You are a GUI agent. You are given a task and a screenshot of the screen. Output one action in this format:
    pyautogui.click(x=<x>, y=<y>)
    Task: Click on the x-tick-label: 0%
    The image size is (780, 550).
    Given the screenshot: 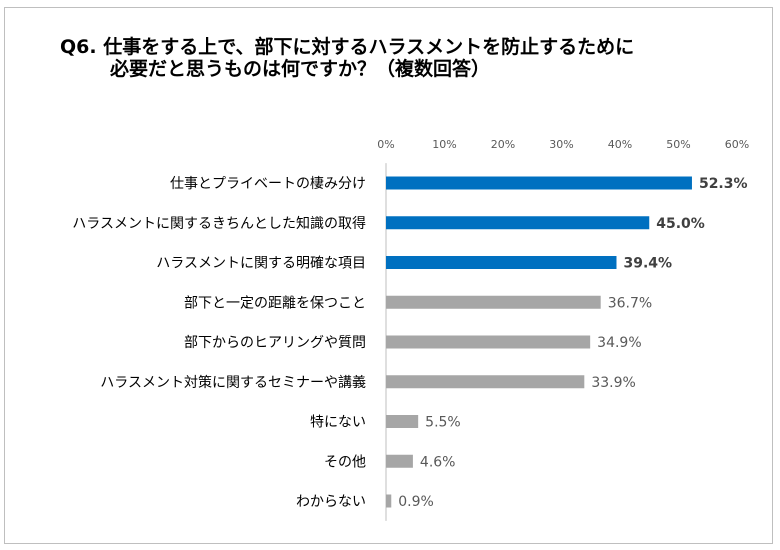 What is the action you would take?
    pyautogui.click(x=385, y=144)
    